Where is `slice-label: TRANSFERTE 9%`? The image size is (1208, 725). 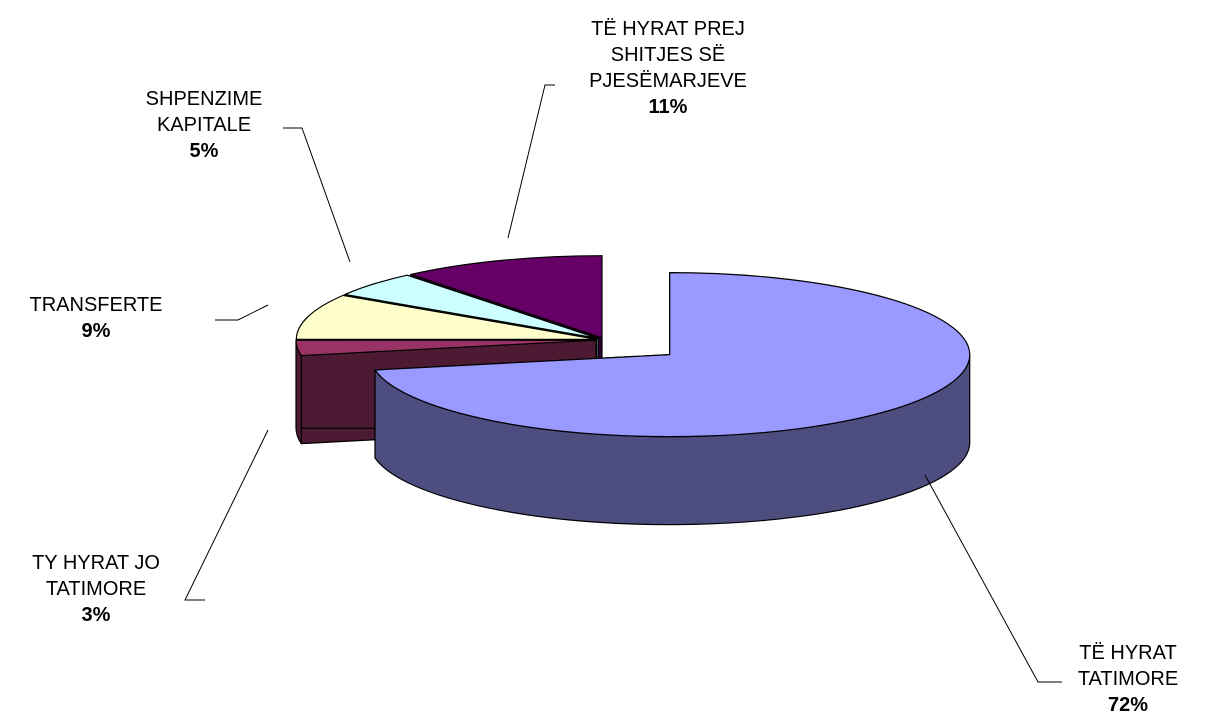
slice-label: TRANSFERTE 9% is located at coordinates (108, 318).